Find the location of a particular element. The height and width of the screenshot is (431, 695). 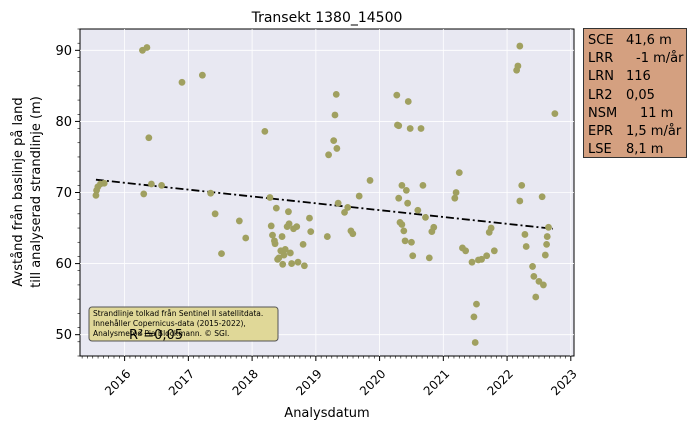

y-axis: 50 60 70 80 90 is located at coordinates (67, 192).